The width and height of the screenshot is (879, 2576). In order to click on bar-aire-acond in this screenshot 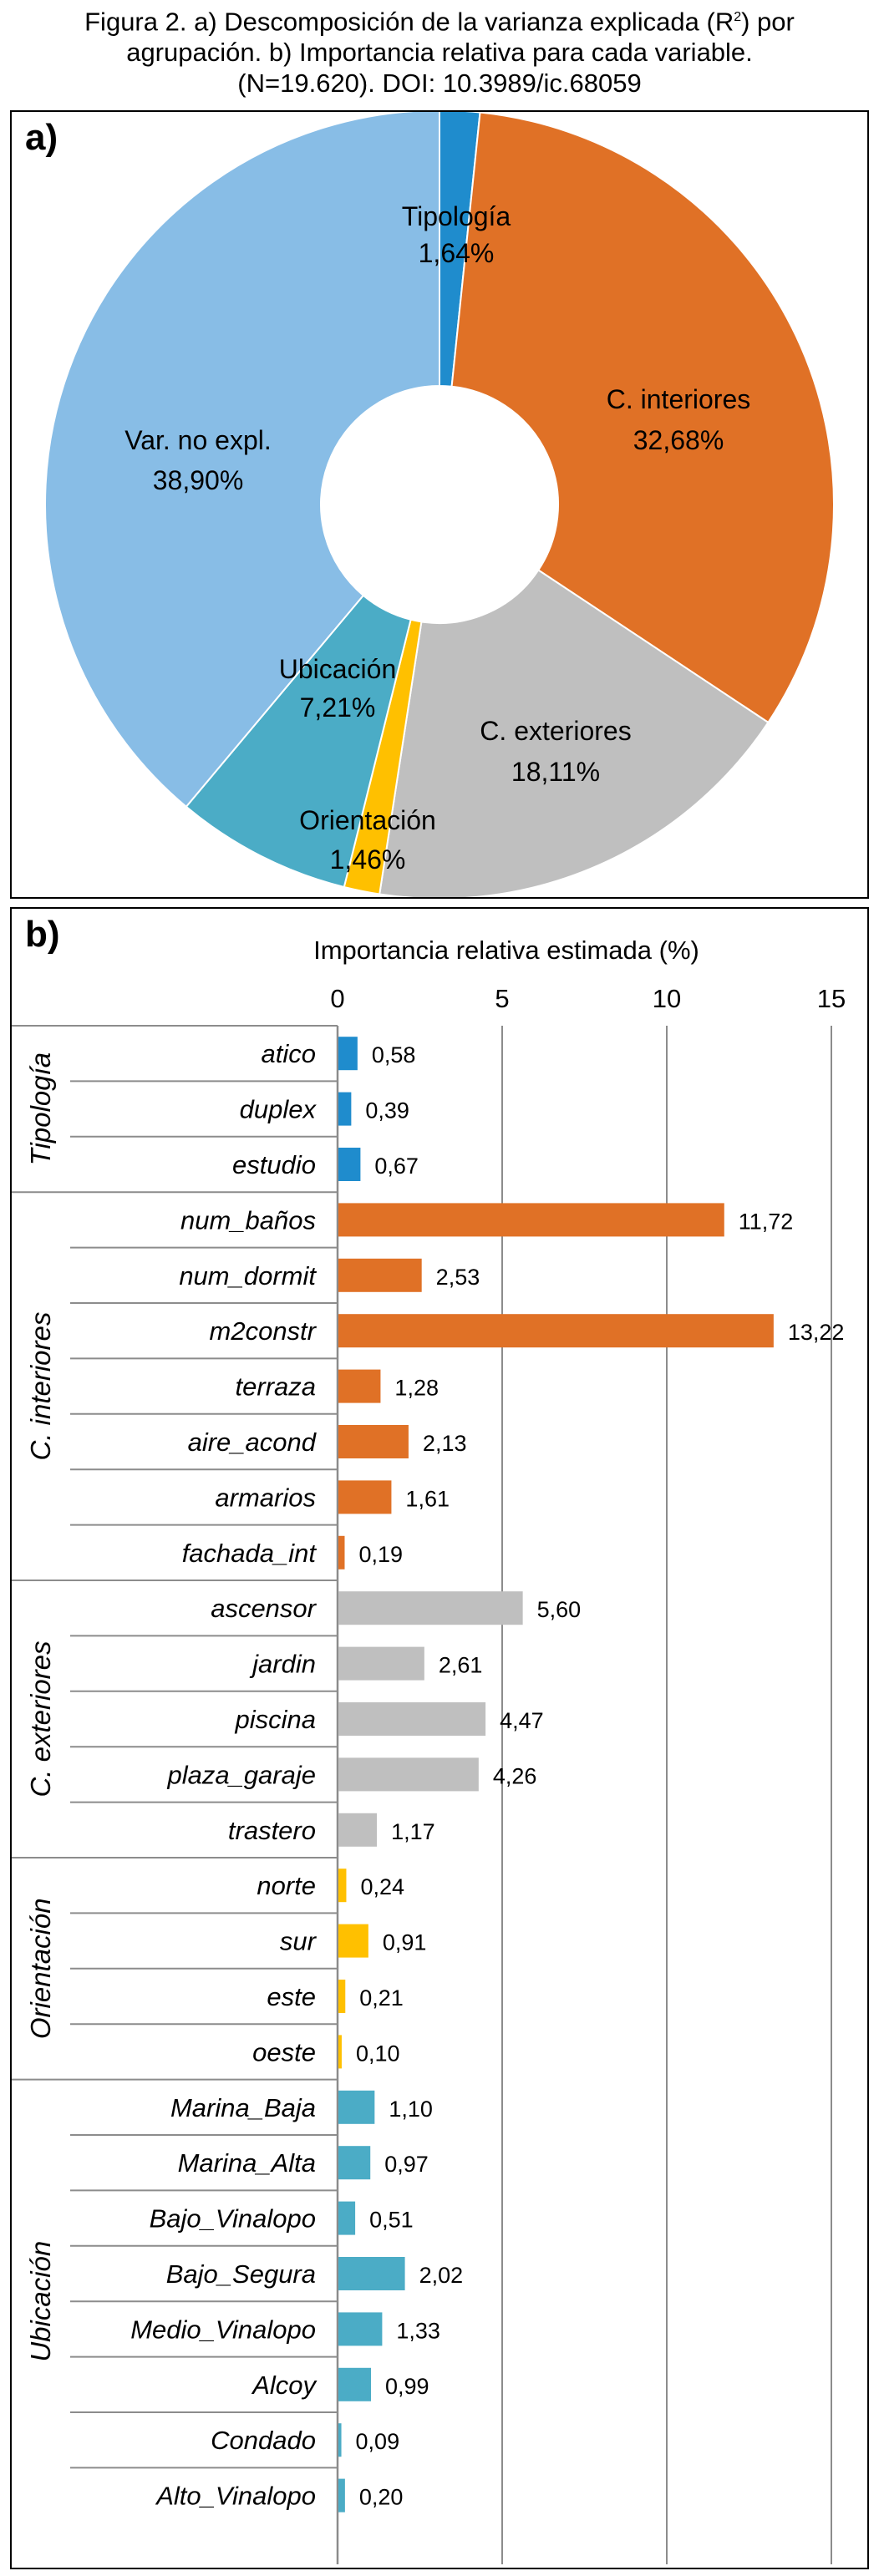, I will do `click(373, 1441)`.